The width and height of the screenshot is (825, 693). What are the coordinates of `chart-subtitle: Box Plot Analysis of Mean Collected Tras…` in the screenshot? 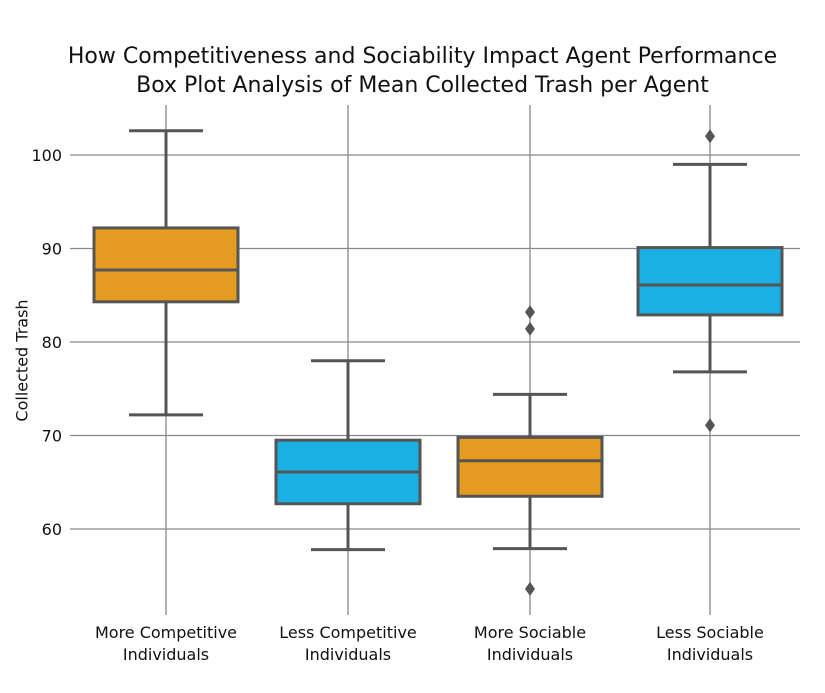 It's located at (422, 85).